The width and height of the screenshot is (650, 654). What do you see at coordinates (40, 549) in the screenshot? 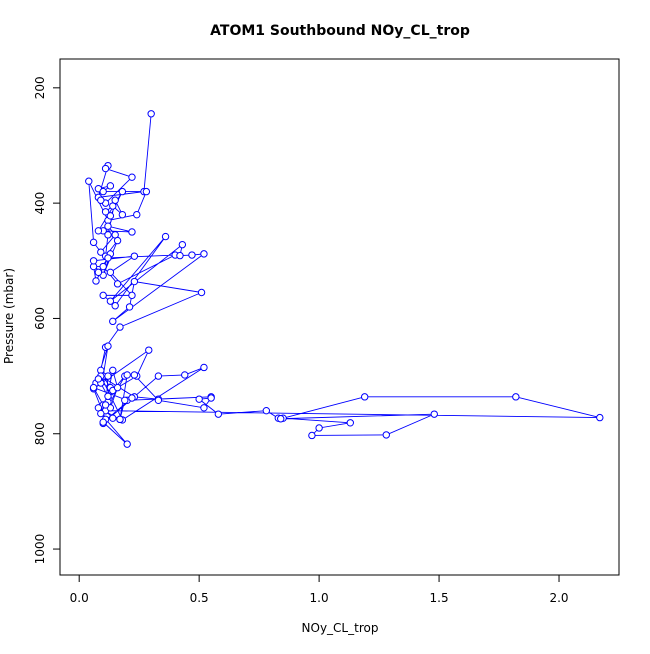
I see `y-tick-label: 1000` at bounding box center [40, 549].